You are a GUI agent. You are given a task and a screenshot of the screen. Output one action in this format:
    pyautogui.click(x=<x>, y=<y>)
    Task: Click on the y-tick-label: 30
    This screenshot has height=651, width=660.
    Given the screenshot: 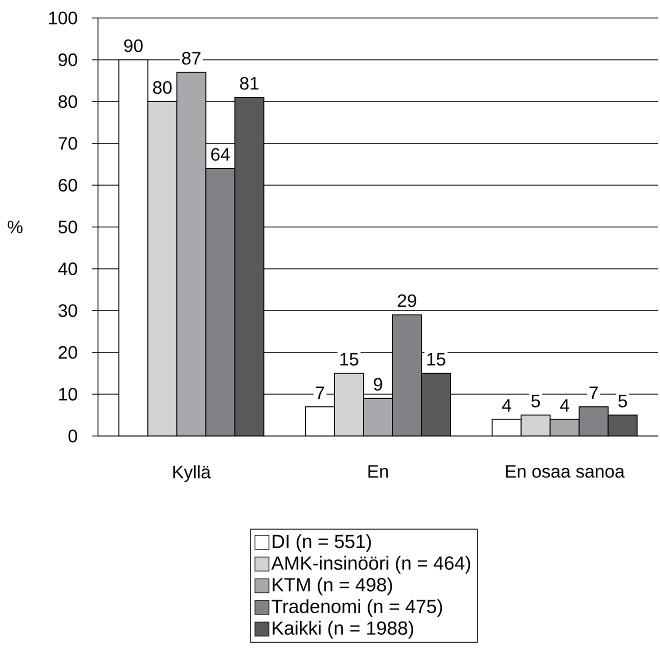 What is the action you would take?
    pyautogui.click(x=68, y=310)
    